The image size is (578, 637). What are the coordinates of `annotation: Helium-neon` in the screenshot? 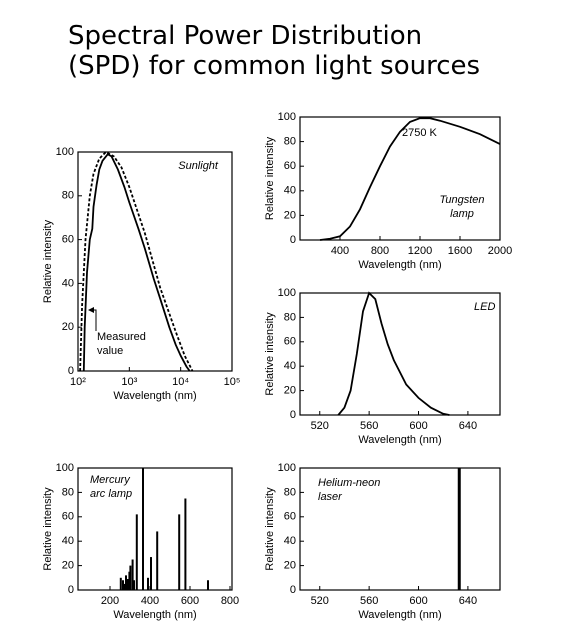 It's located at (349, 483).